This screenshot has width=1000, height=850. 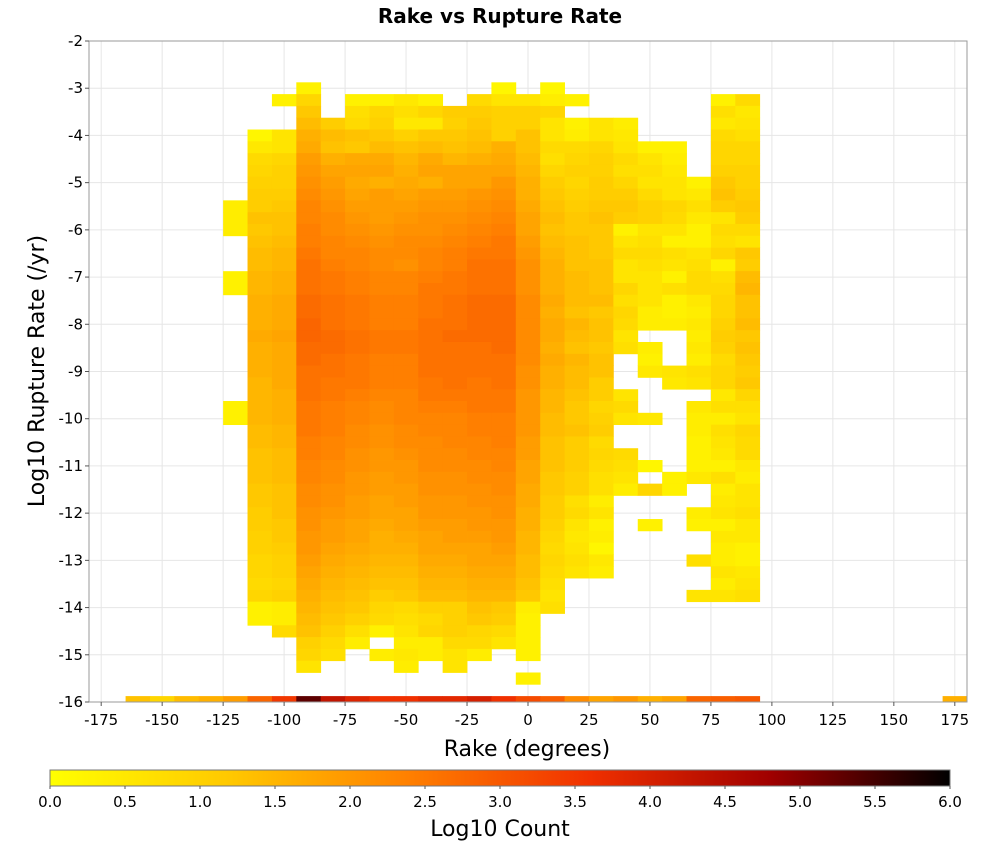 I want to click on colorbar-tick-label: 6.0, so click(x=950, y=802).